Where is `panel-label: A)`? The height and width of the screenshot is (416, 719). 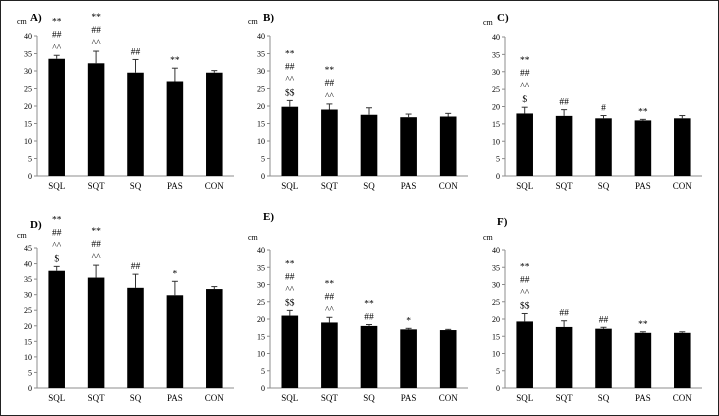 panel-label: A) is located at coordinates (36, 18).